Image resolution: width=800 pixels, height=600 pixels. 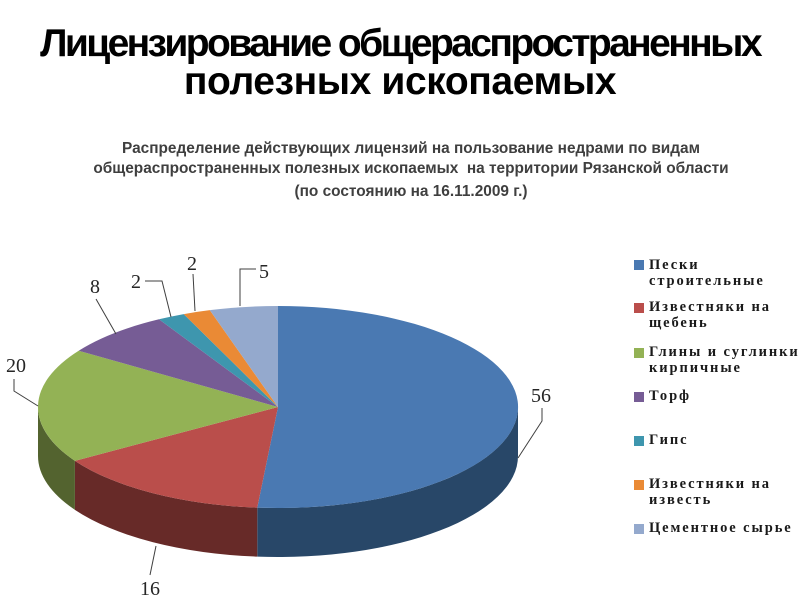 What do you see at coordinates (95, 287) in the screenshot?
I see `svg-text: 8` at bounding box center [95, 287].